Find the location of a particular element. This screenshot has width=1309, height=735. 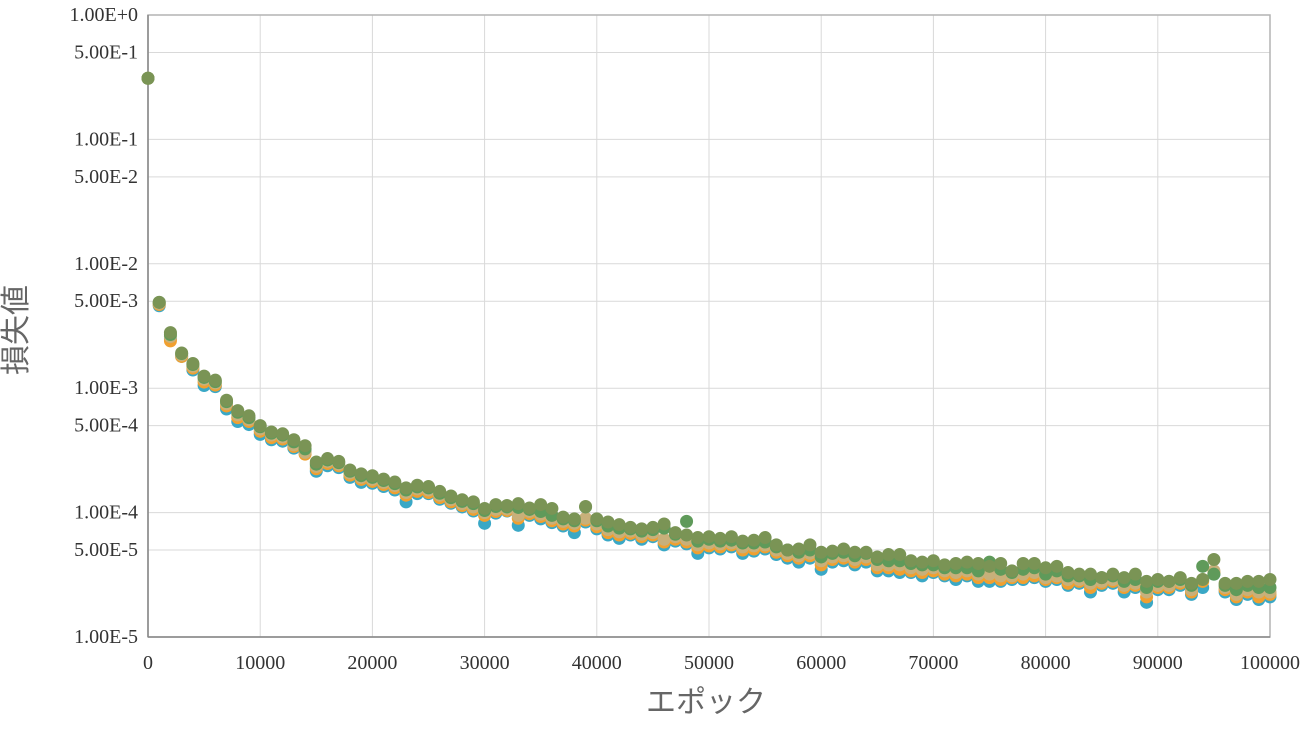

y-tick-label: 1.00E-4 is located at coordinates (106, 513).